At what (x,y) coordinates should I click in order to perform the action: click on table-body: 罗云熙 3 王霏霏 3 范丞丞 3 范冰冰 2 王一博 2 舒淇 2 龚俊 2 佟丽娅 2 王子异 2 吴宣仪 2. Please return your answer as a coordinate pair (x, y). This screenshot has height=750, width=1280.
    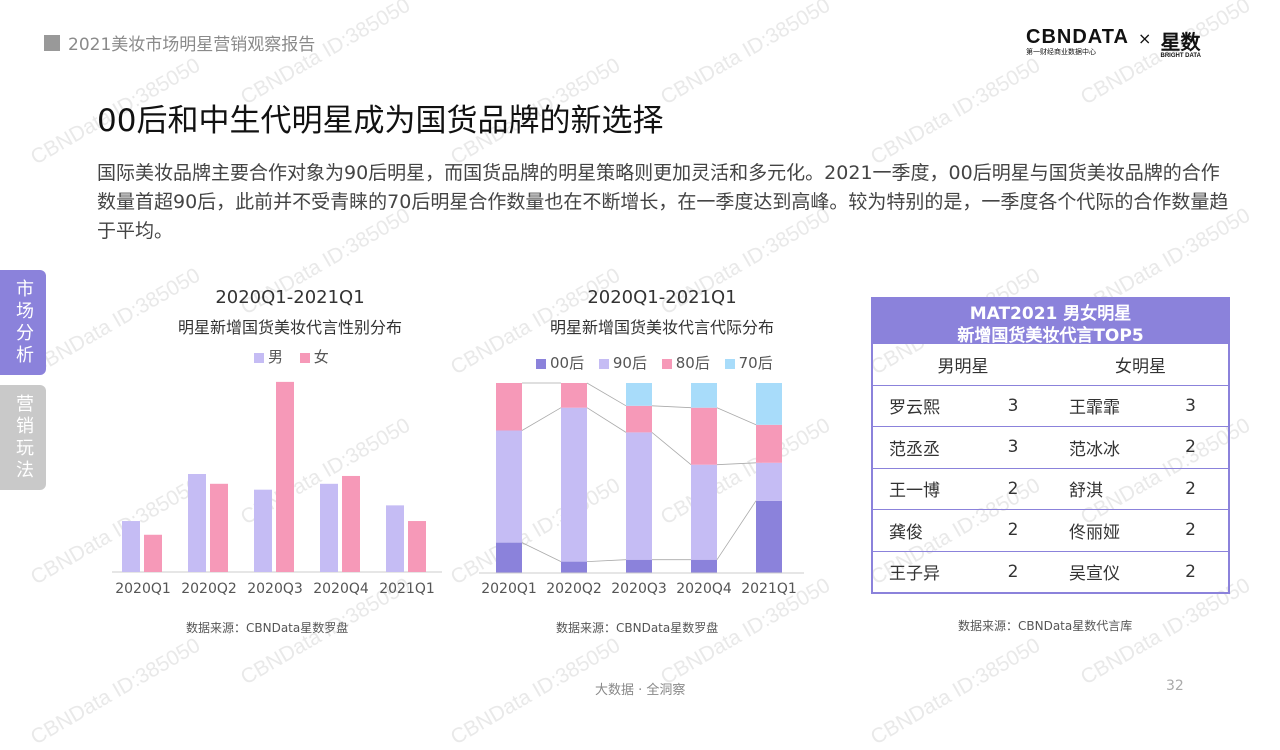
    Looking at the image, I should click on (1050, 488).